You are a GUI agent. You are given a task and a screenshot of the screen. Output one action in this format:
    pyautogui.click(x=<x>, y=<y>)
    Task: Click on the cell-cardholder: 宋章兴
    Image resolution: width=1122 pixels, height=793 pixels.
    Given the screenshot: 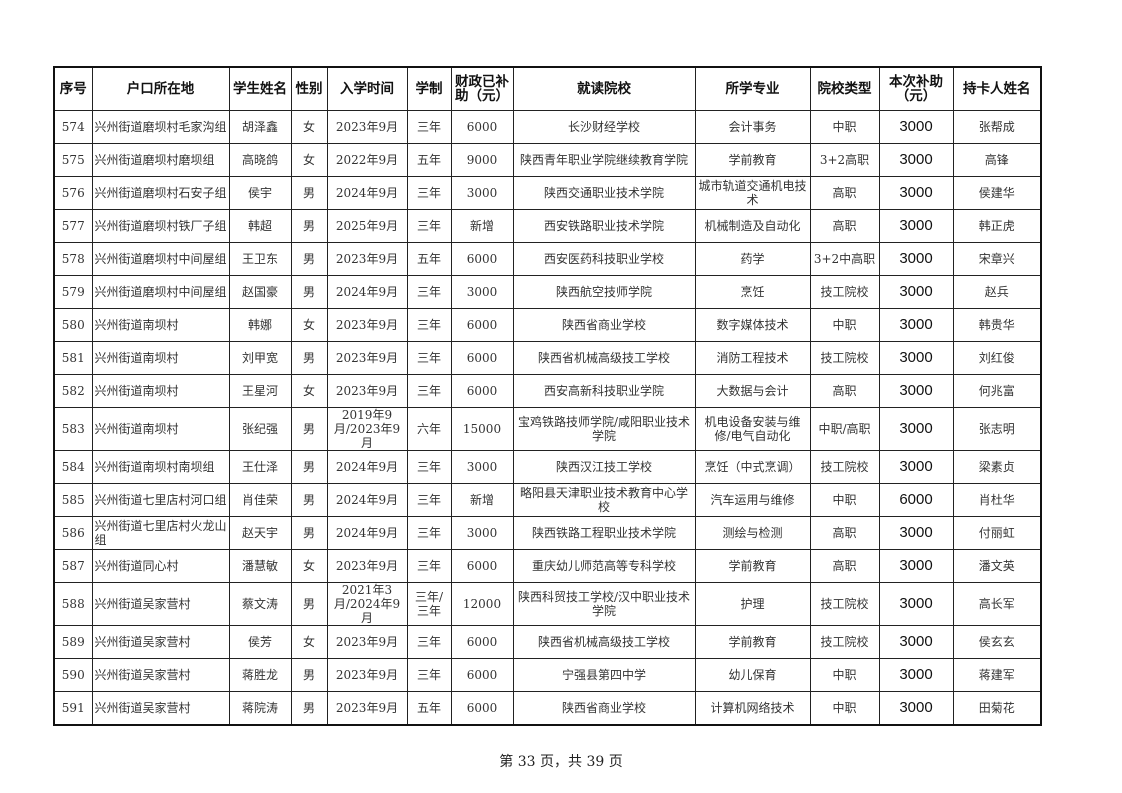 What is the action you would take?
    pyautogui.click(x=997, y=259)
    